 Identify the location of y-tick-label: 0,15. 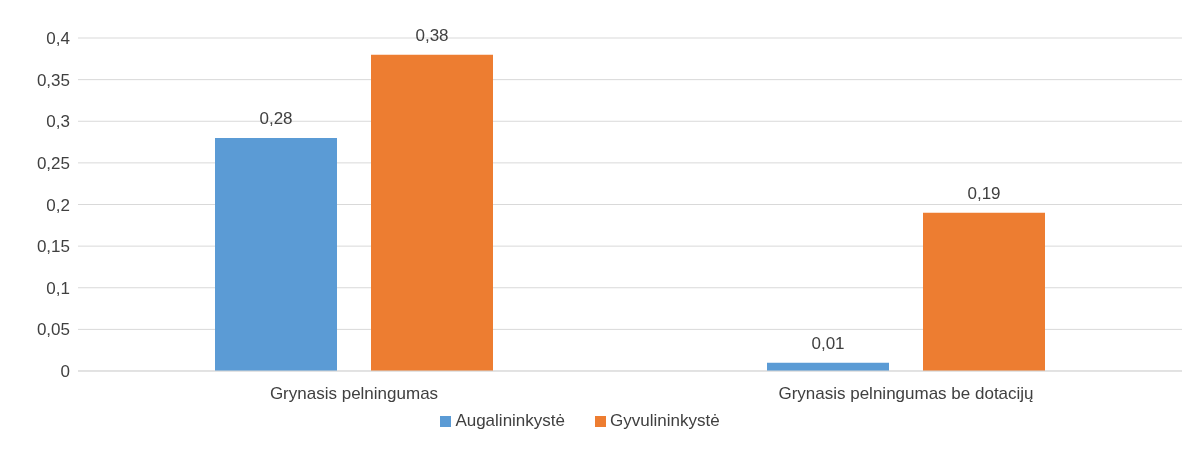
(53, 247).